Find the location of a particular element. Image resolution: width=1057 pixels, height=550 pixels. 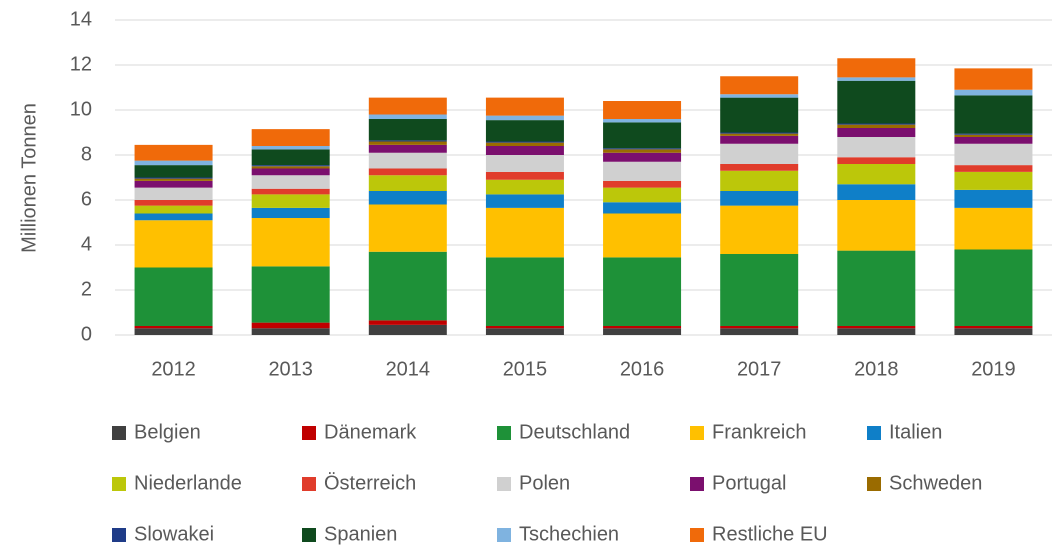

legend-label: Frankreich is located at coordinates (759, 432).